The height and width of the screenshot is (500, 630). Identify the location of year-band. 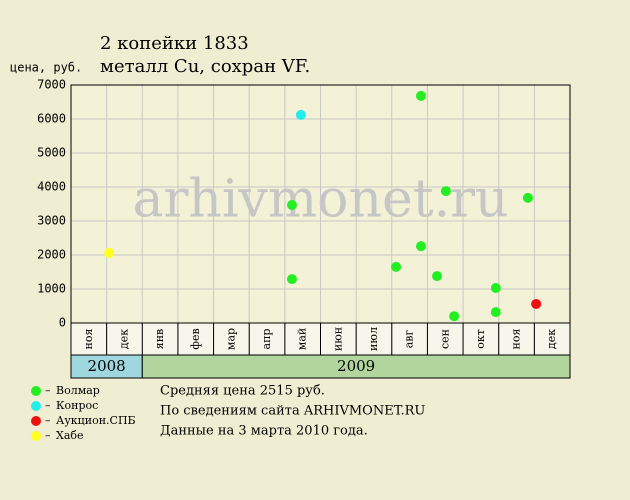
(356, 366).